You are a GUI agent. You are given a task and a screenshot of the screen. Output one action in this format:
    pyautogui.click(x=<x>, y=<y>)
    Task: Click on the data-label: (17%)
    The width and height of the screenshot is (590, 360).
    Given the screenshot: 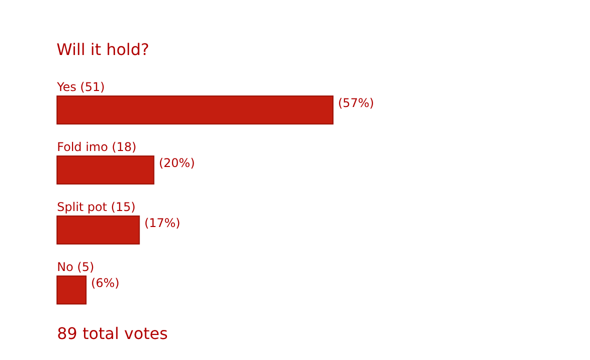 What is the action you would take?
    pyautogui.click(x=162, y=223)
    